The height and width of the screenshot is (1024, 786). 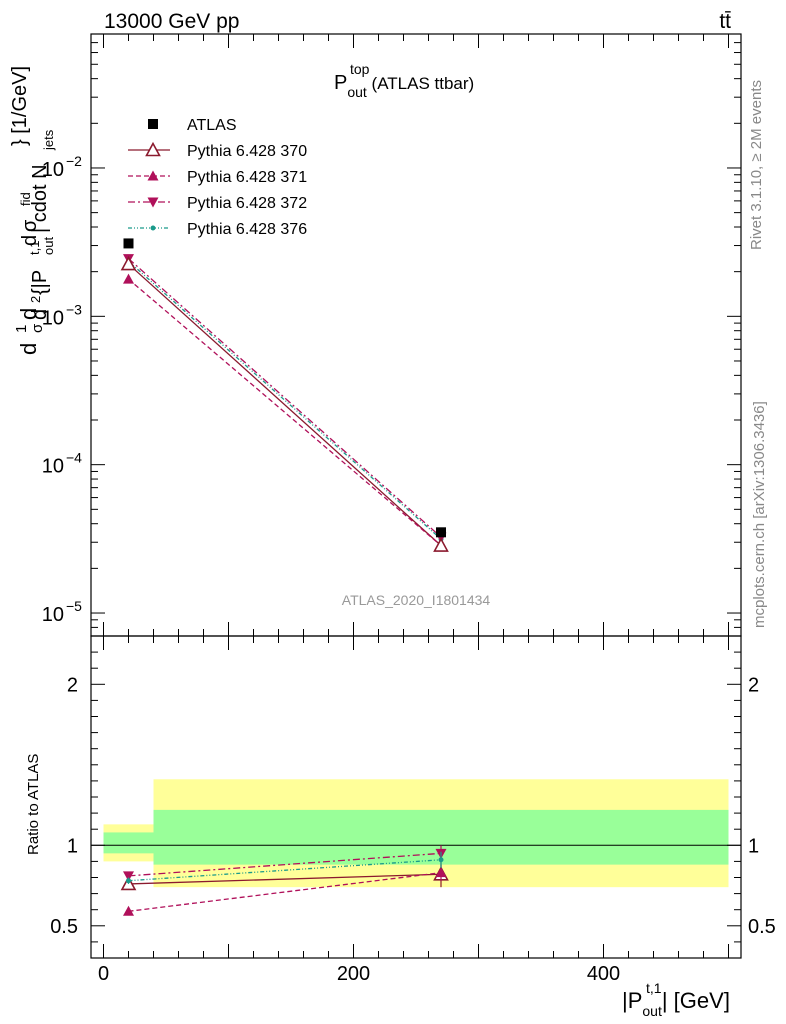 What do you see at coordinates (153, 228) in the screenshot?
I see `legend-marker-py376` at bounding box center [153, 228].